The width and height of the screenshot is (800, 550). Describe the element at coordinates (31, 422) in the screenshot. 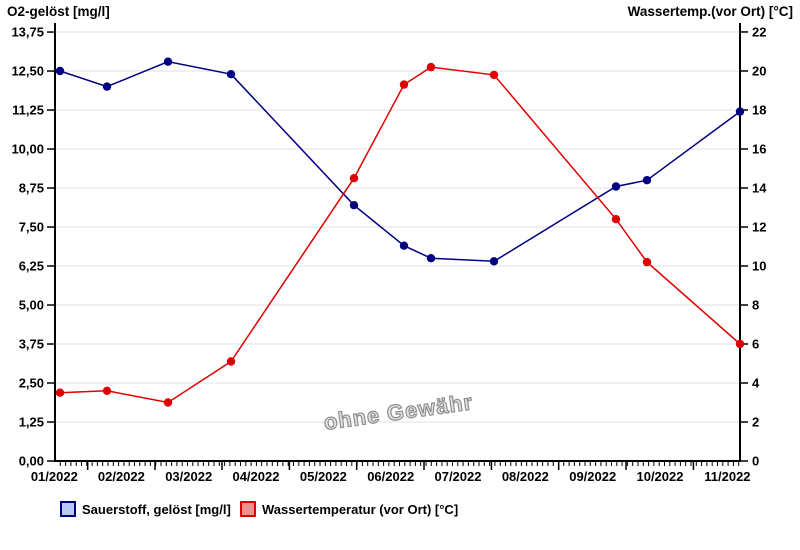

I see `left-axis-tick-label: 1,25` at that location.